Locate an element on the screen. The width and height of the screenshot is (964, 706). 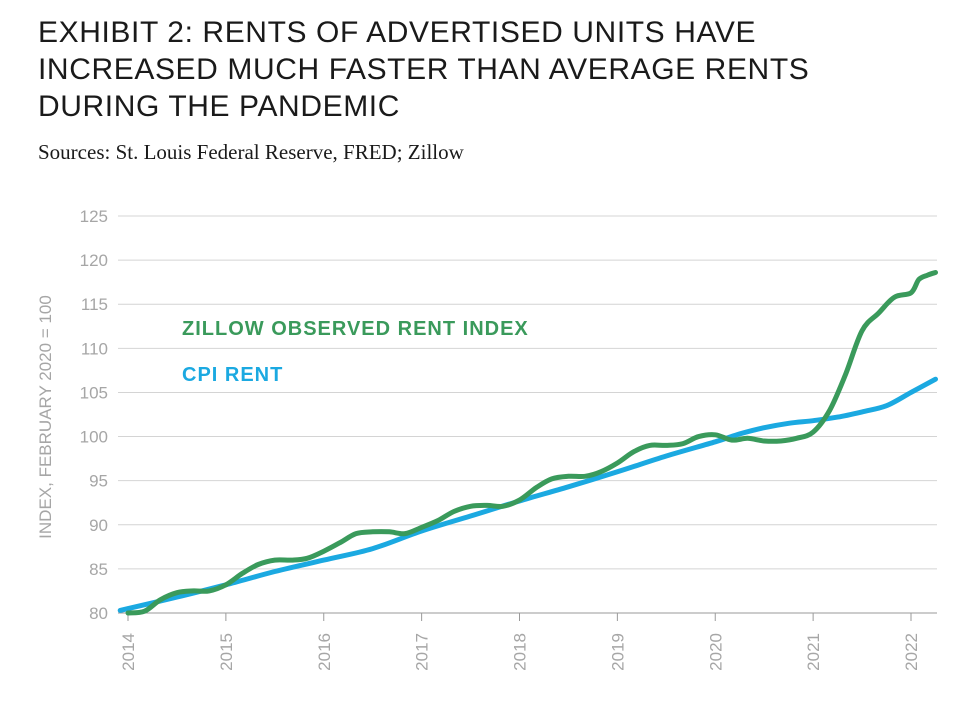
y-tick-label: 125 is located at coordinates (94, 216).